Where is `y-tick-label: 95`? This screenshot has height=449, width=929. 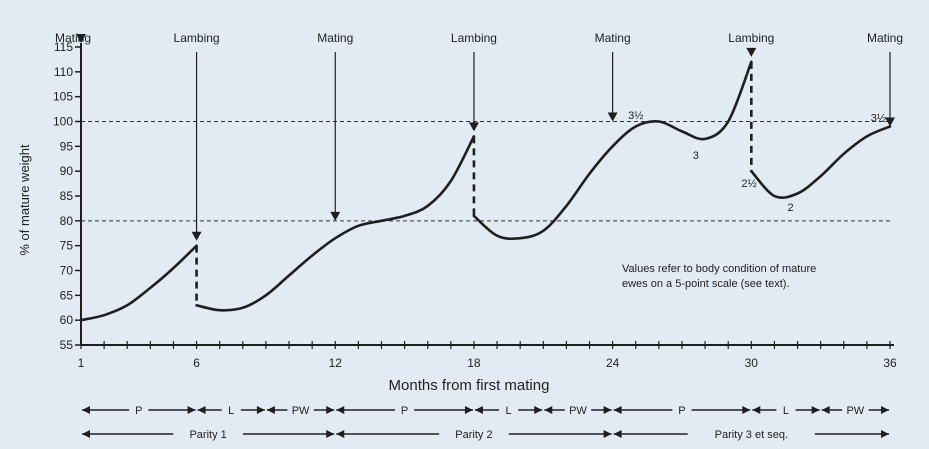
y-tick-label: 95 is located at coordinates (67, 146).